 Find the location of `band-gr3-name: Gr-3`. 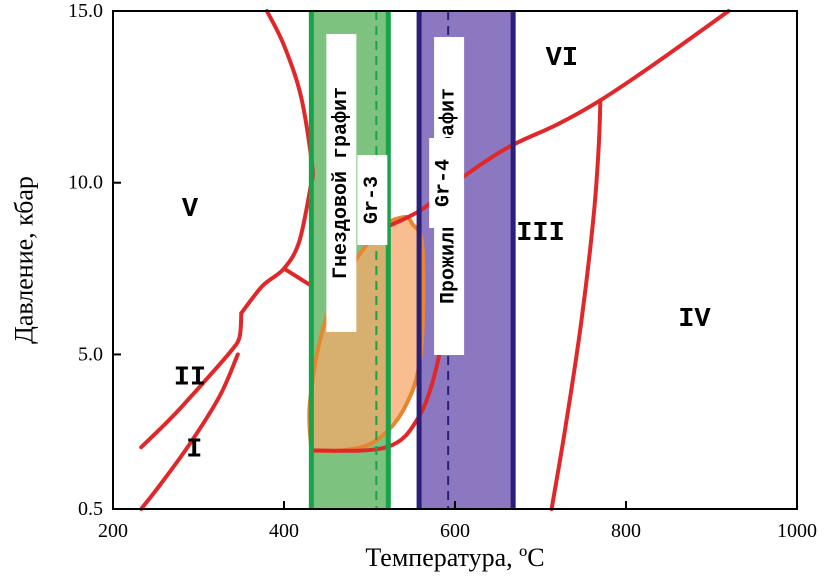

band-gr3-name: Gr-3 is located at coordinates (372, 200).